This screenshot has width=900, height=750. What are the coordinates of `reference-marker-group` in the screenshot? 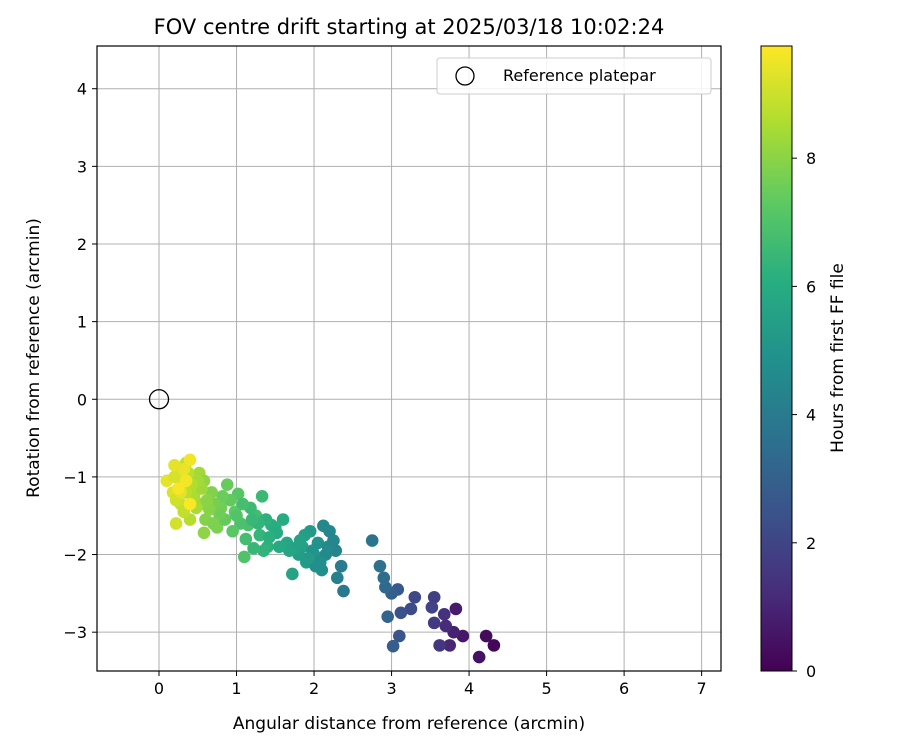 It's located at (159, 399).